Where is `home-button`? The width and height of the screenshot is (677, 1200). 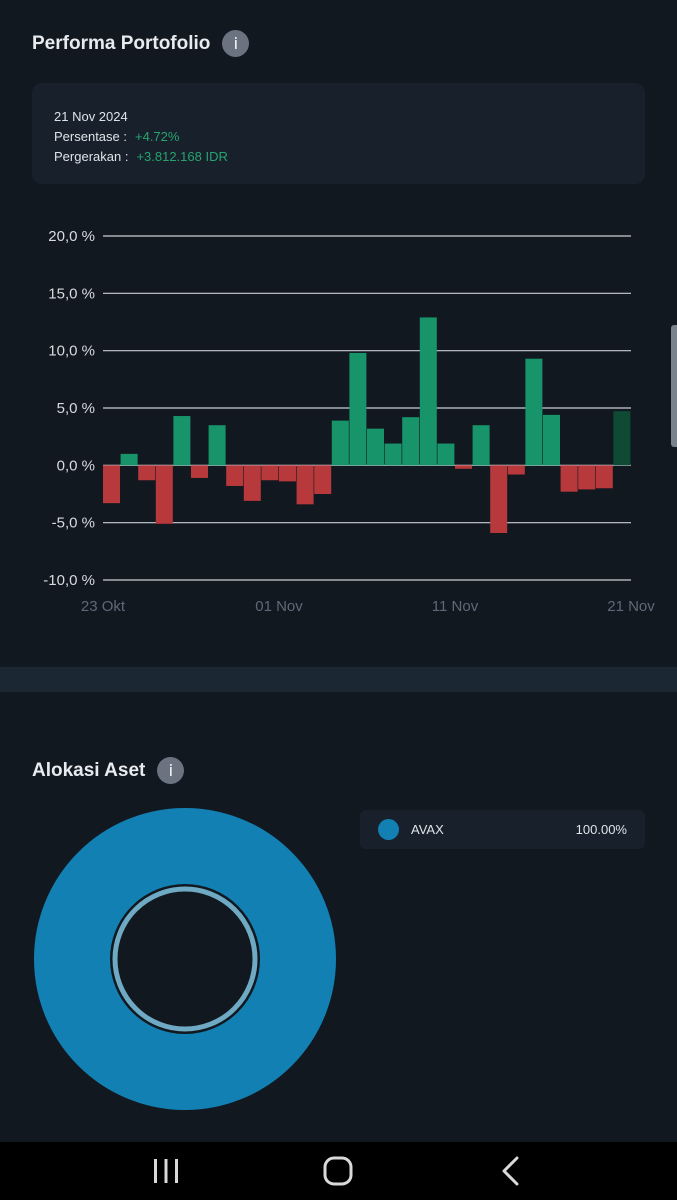
home-button is located at coordinates (338, 1171).